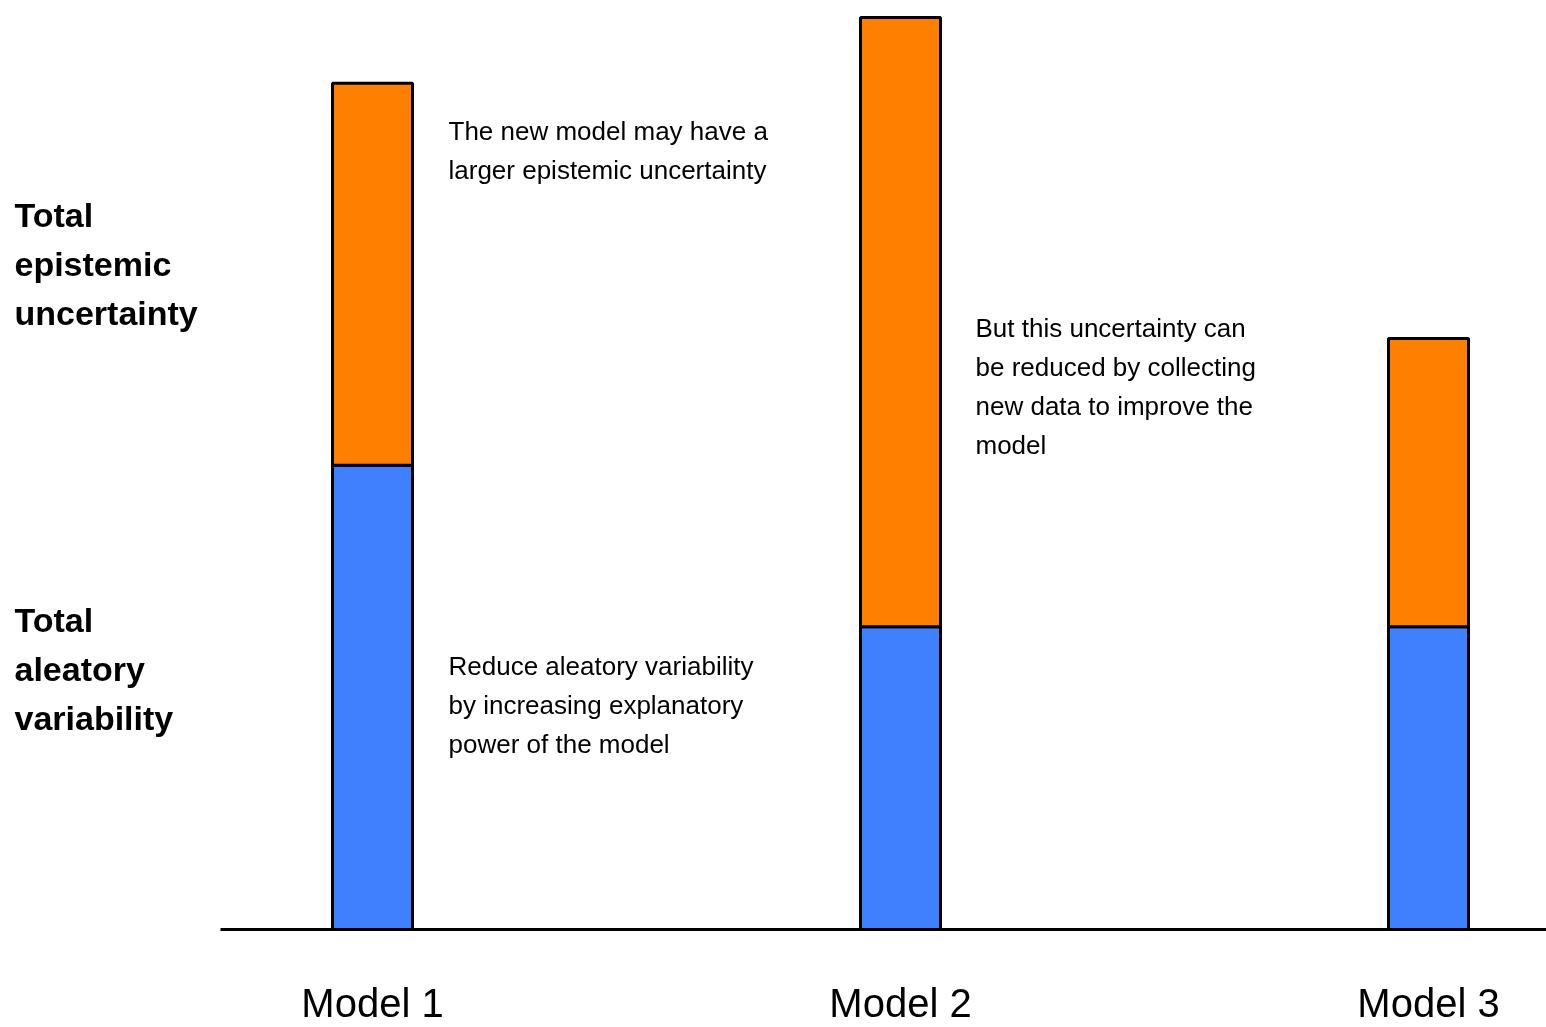  What do you see at coordinates (94, 669) in the screenshot?
I see `text: Total aleatory variability` at bounding box center [94, 669].